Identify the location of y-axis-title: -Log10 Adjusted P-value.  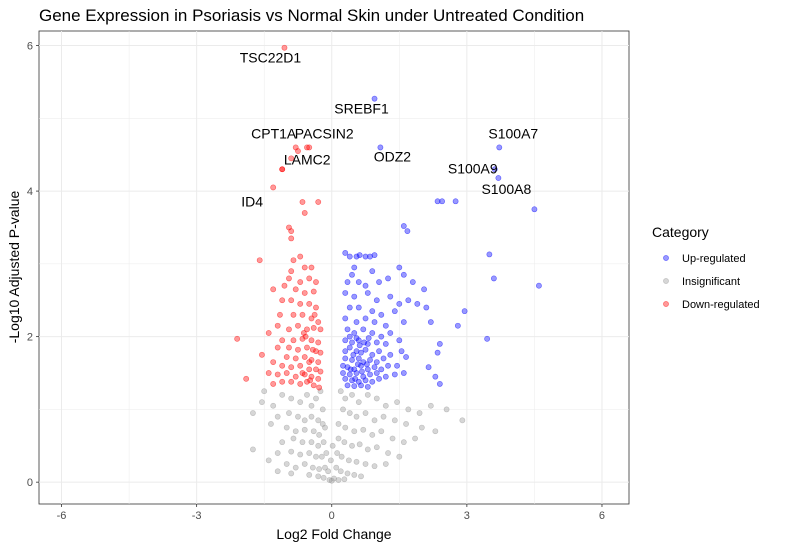
(14, 267).